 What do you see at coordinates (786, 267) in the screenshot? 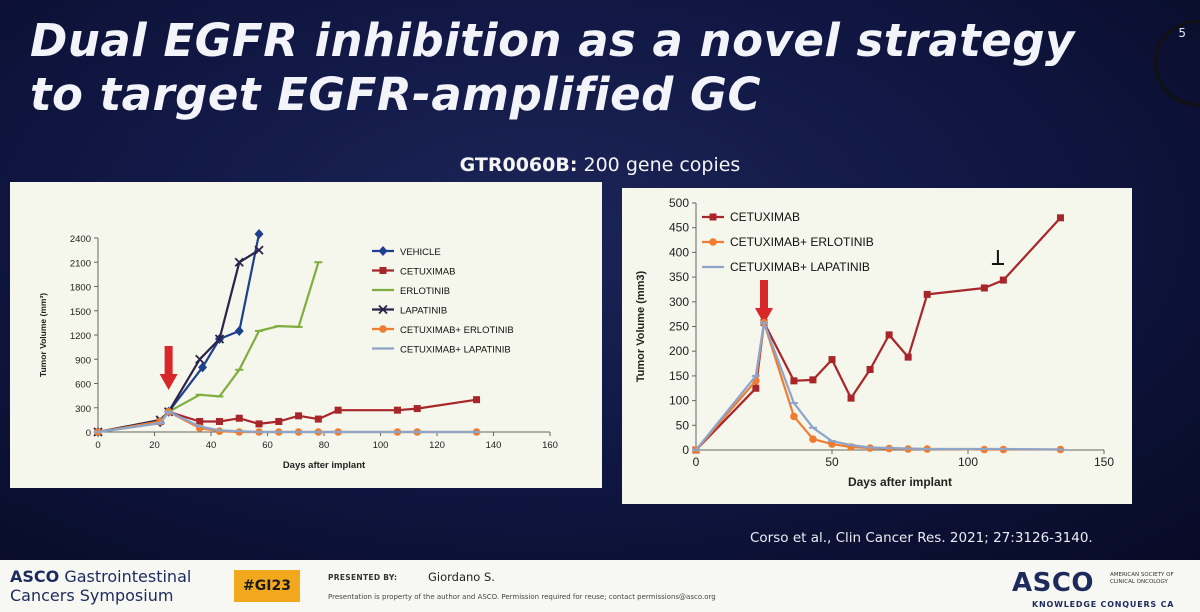
I see `legend-entry: CETUXIMAB+ LAPATINIB` at bounding box center [786, 267].